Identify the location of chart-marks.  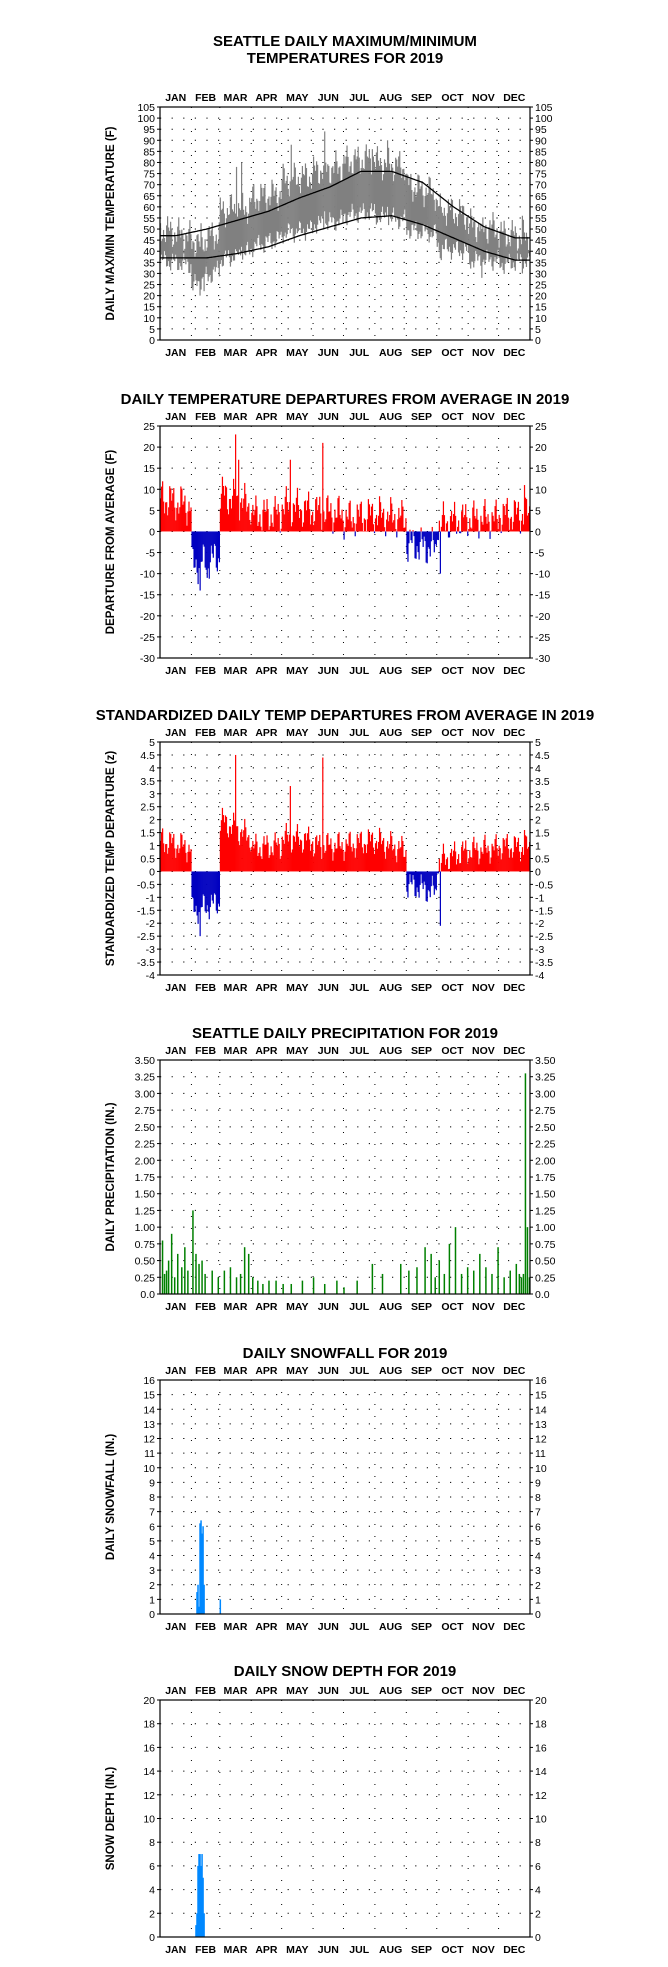
(200, 1895).